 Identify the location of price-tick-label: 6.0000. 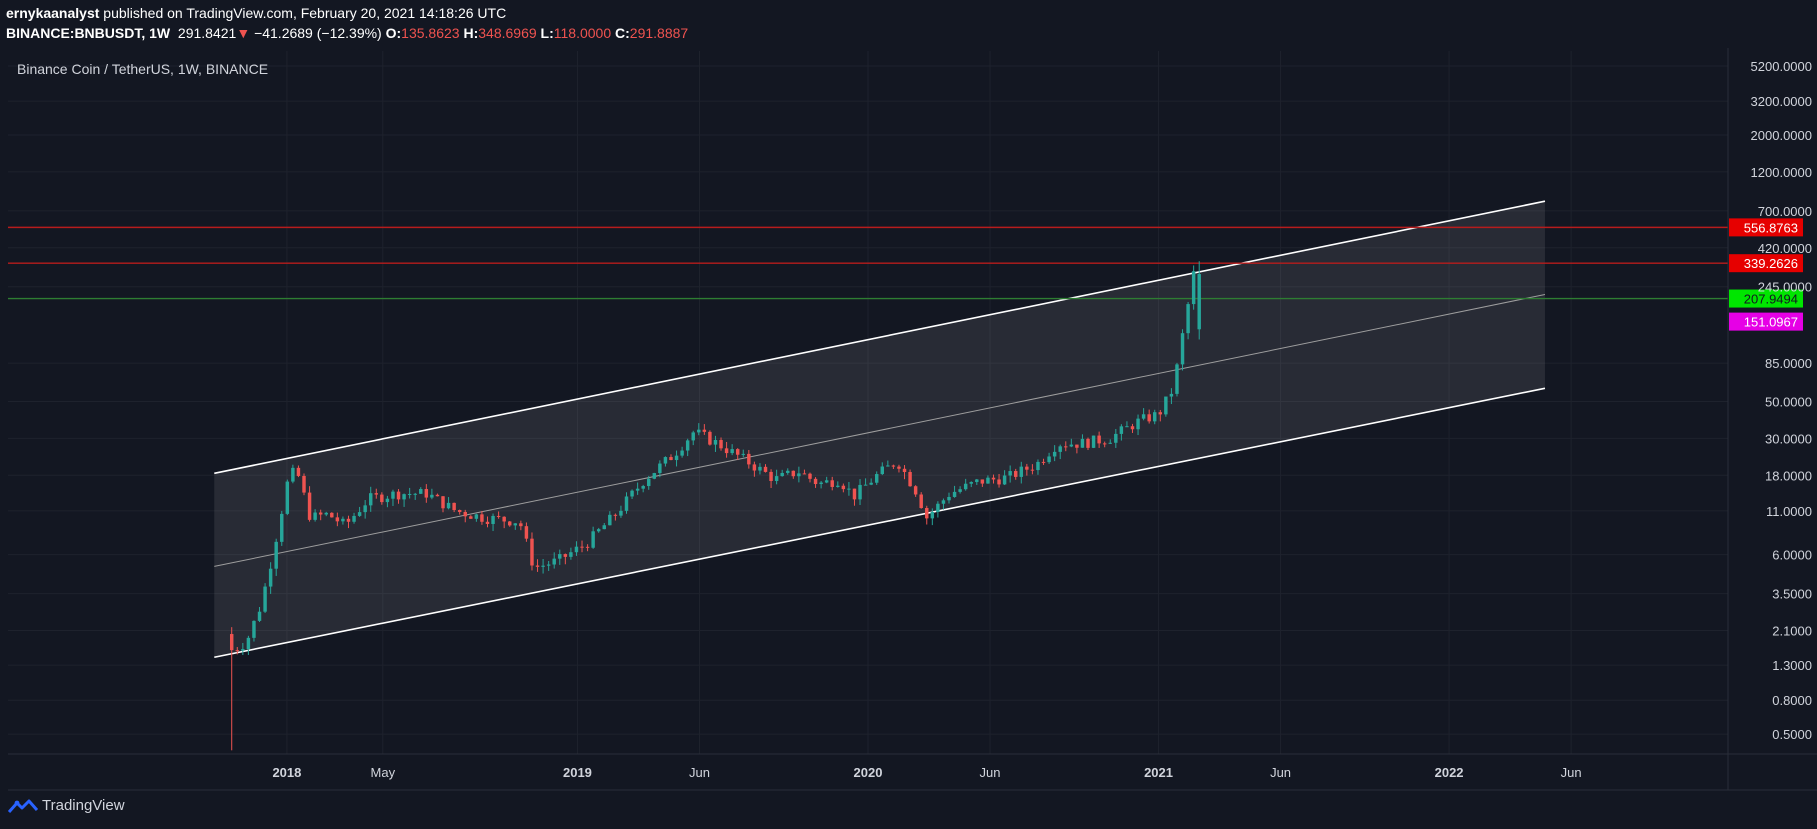
(1792, 555).